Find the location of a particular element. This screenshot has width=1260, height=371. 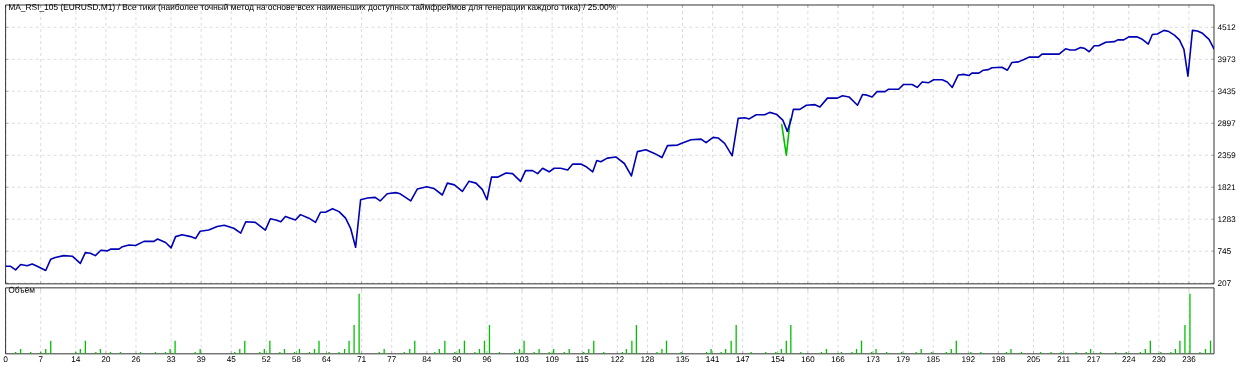

x-tick-label: 128 is located at coordinates (647, 359).